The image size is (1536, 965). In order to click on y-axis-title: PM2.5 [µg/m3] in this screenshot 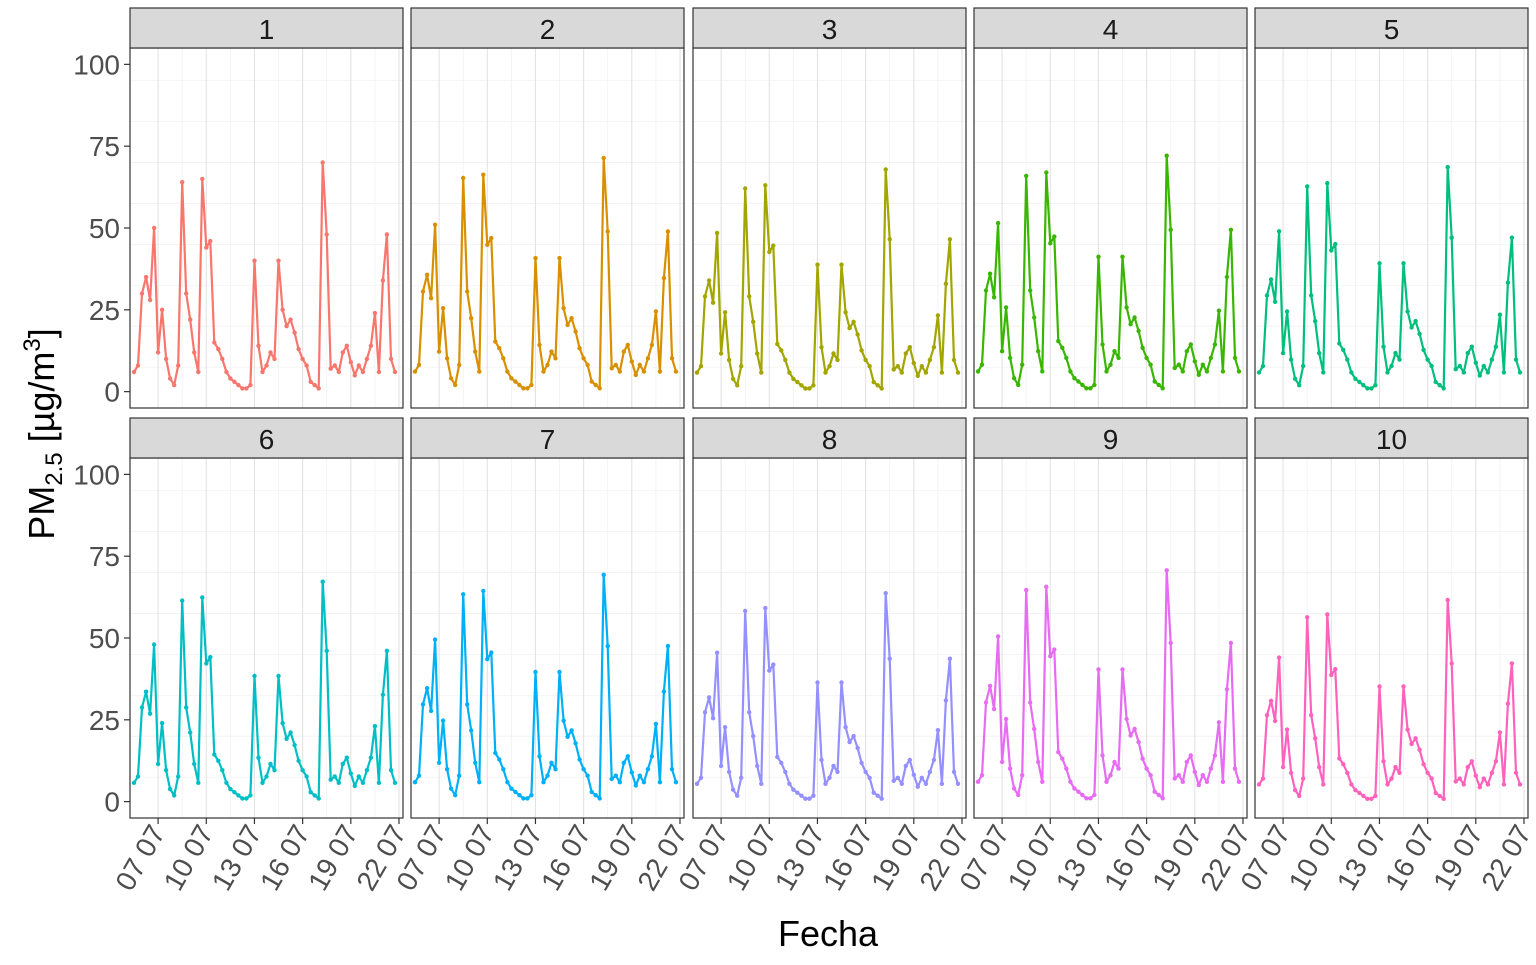, I will do `click(43, 434)`.